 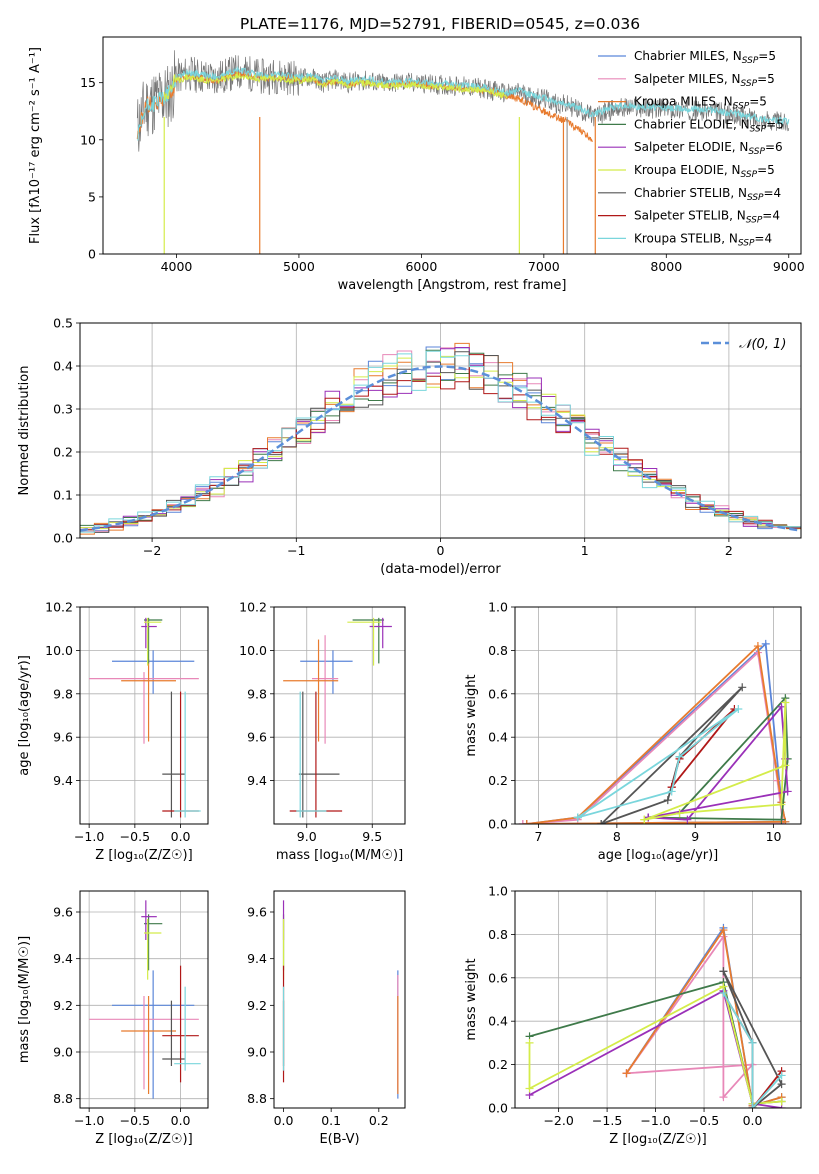 I want to click on y-tick-label: 10.0, so click(x=253, y=650).